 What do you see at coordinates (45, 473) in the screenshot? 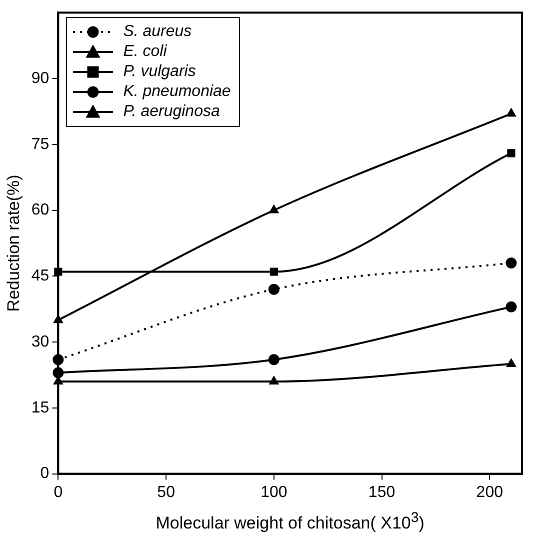
I see `y-tick-label: 0` at bounding box center [45, 473].